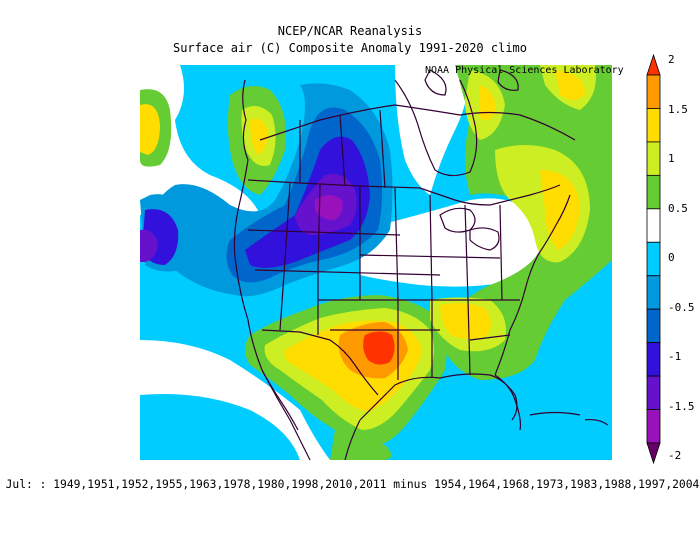 The image size is (700, 542). Describe the element at coordinates (329, 207) in the screenshot. I see `field-darkpurple-core` at that location.